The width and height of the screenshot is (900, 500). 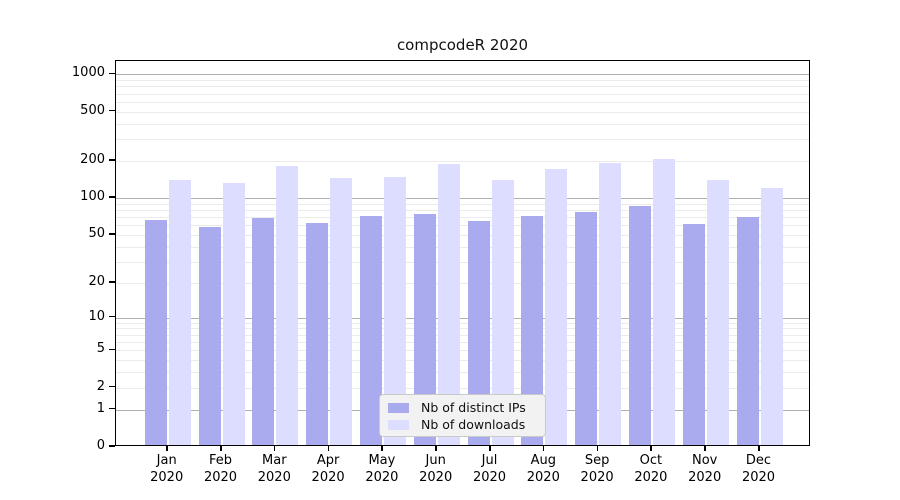 I want to click on bar-distinct-ips-may, so click(x=370, y=330).